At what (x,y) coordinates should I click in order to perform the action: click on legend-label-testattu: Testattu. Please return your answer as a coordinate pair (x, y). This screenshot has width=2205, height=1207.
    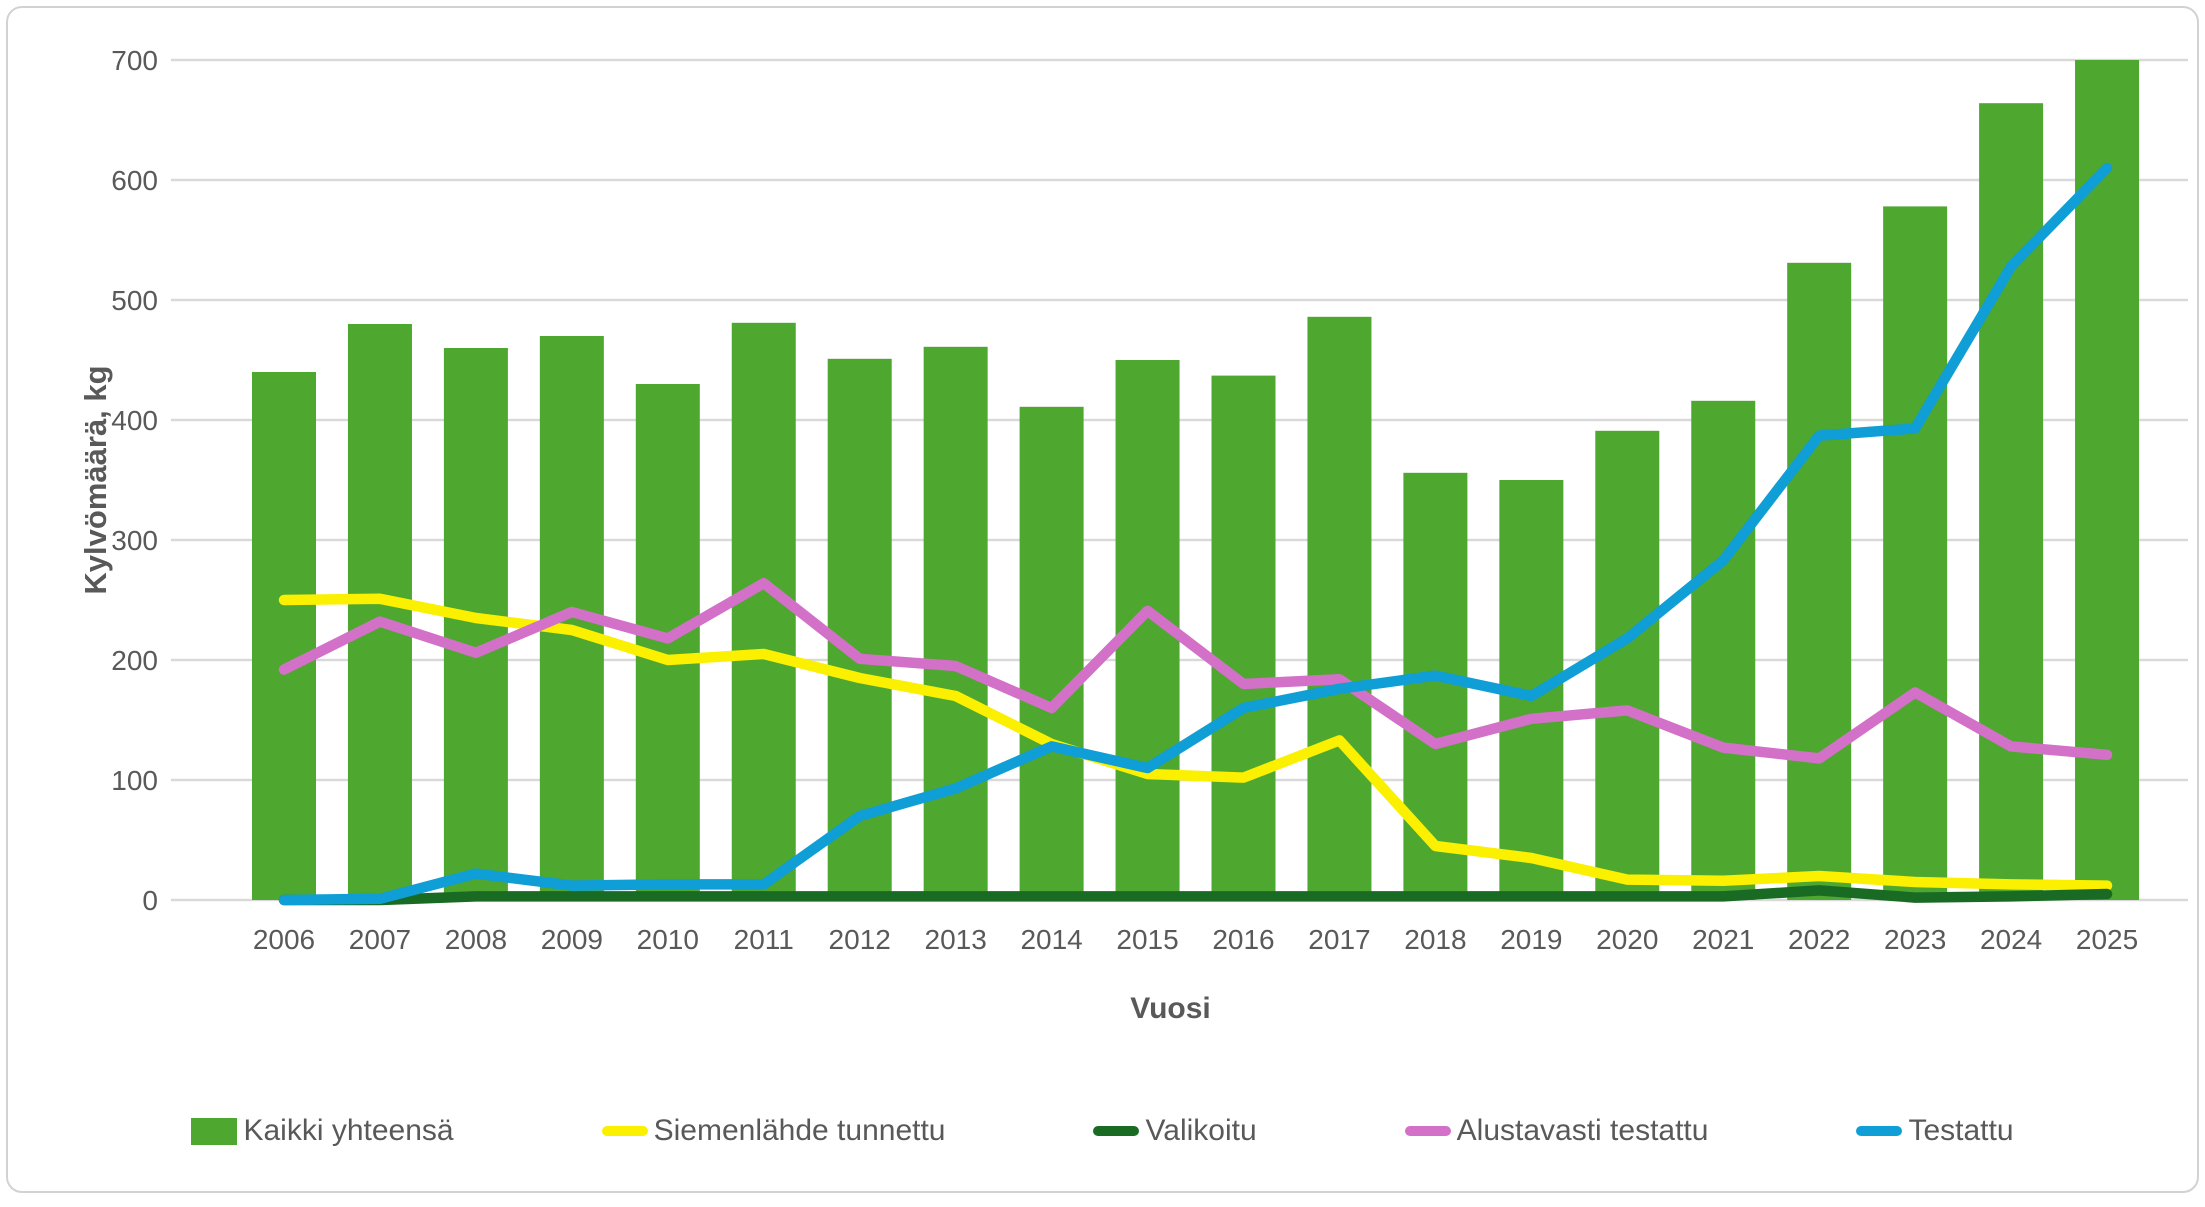
    Looking at the image, I should click on (1961, 1130).